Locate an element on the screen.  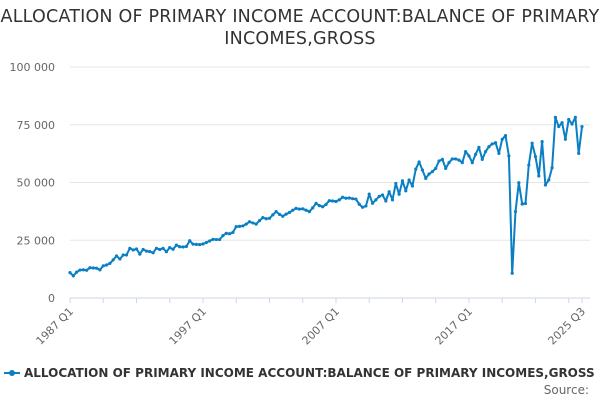
legend-line-marker-icon is located at coordinates (12, 373).